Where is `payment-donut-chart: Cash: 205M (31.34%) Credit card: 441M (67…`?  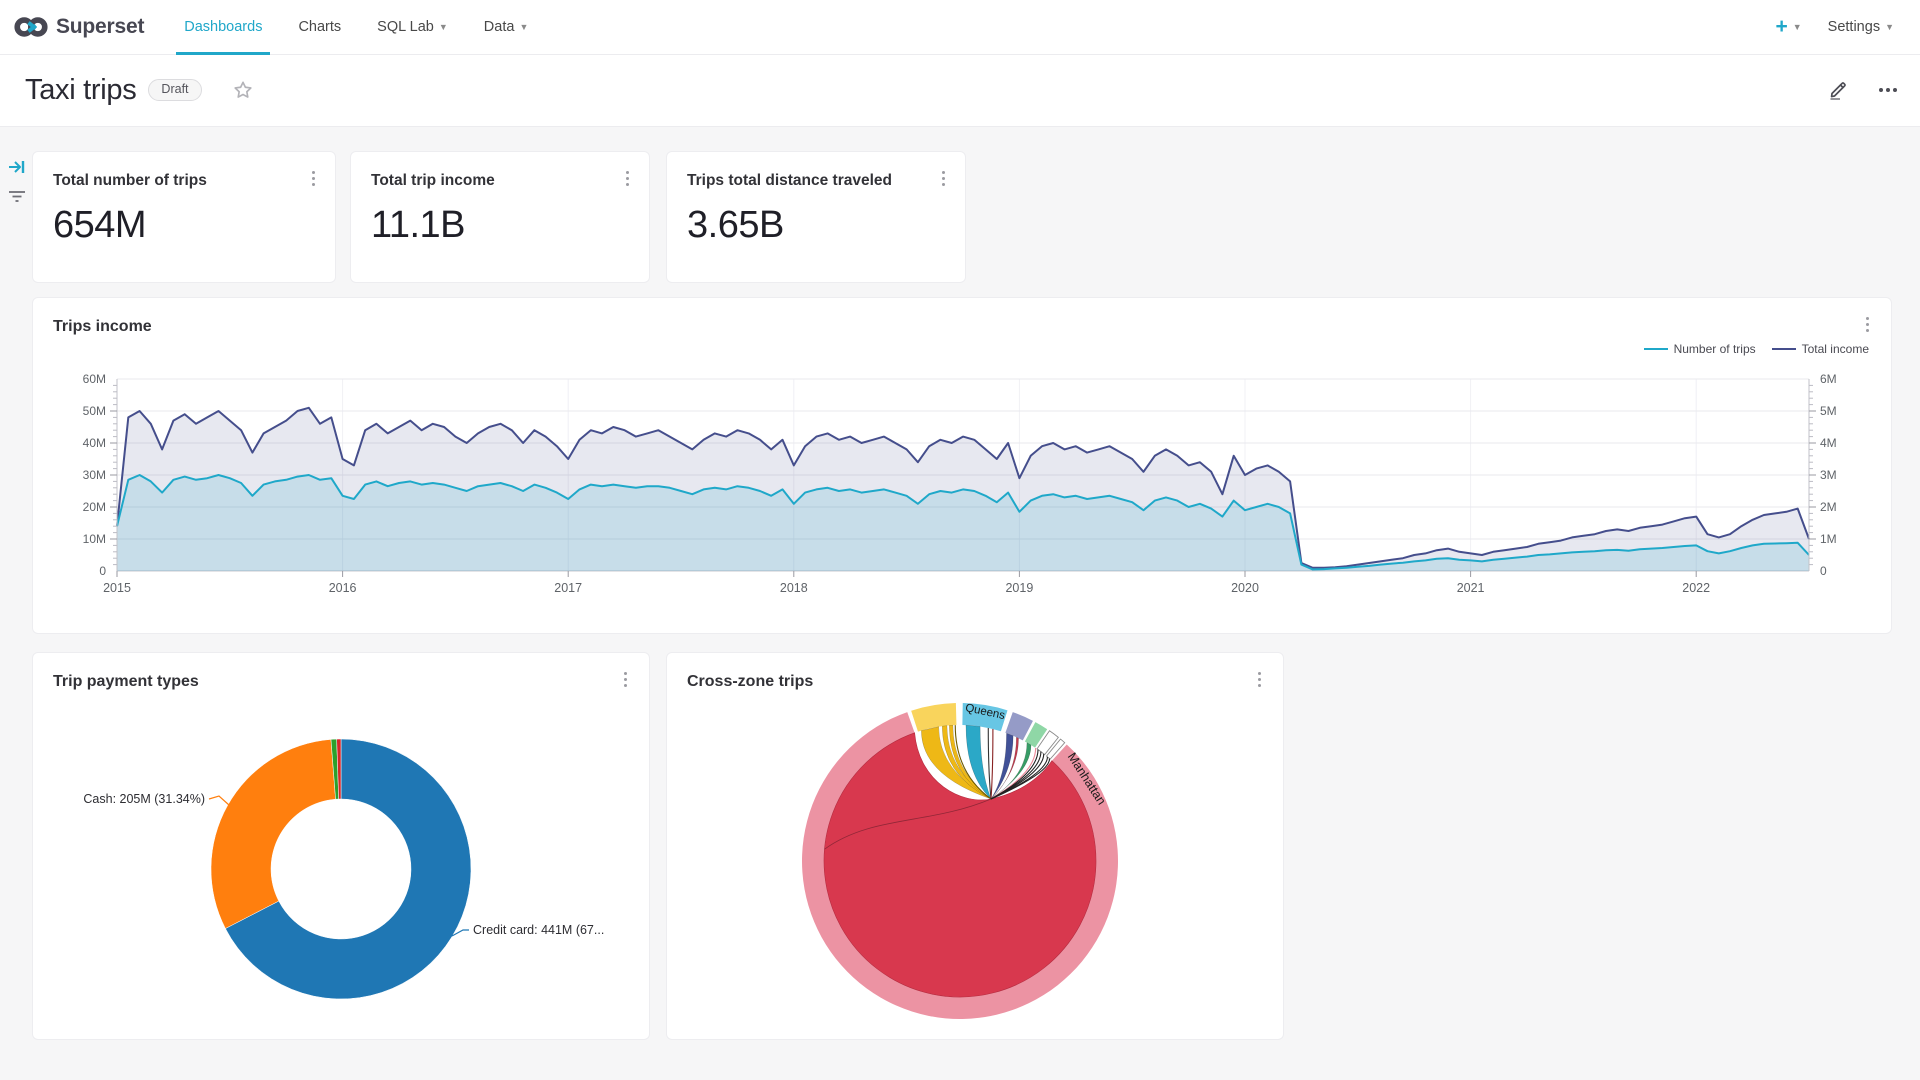 payment-donut-chart: Cash: 205M (31.34%) Credit card: 441M (67… is located at coordinates (341, 846).